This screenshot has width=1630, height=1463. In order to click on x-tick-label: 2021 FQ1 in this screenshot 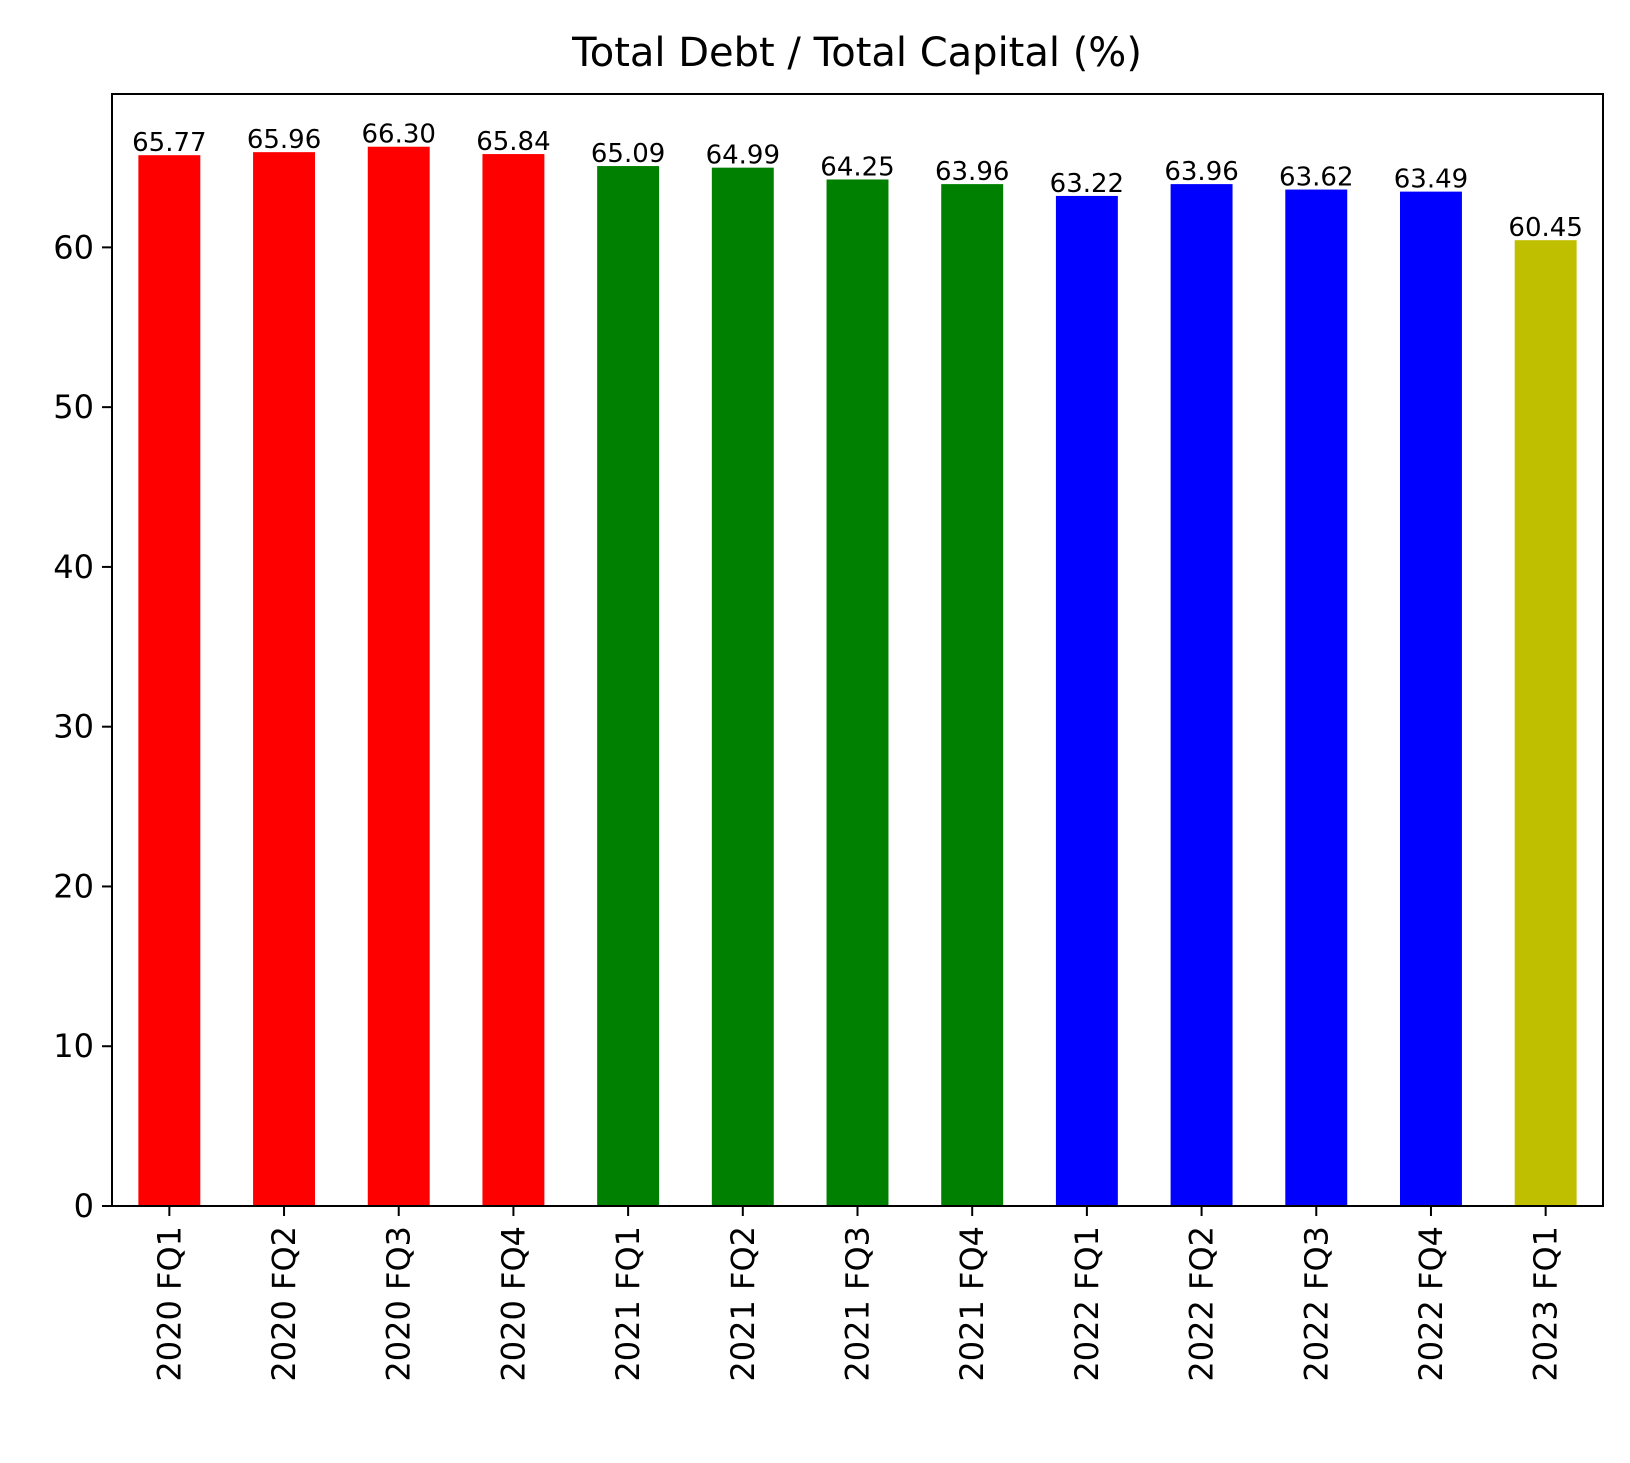, I will do `click(628, 1304)`.